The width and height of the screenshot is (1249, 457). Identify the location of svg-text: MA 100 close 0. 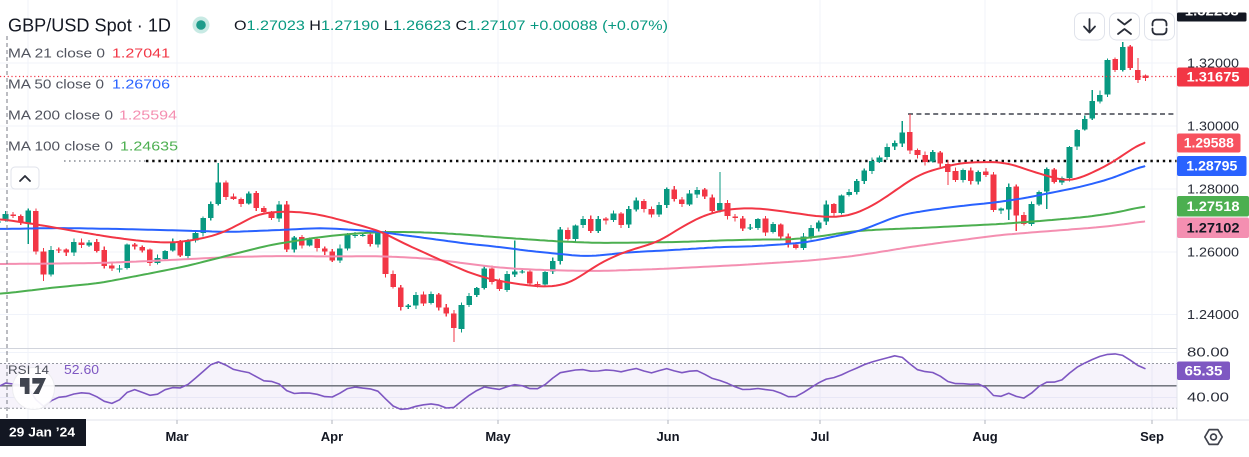
(60, 146).